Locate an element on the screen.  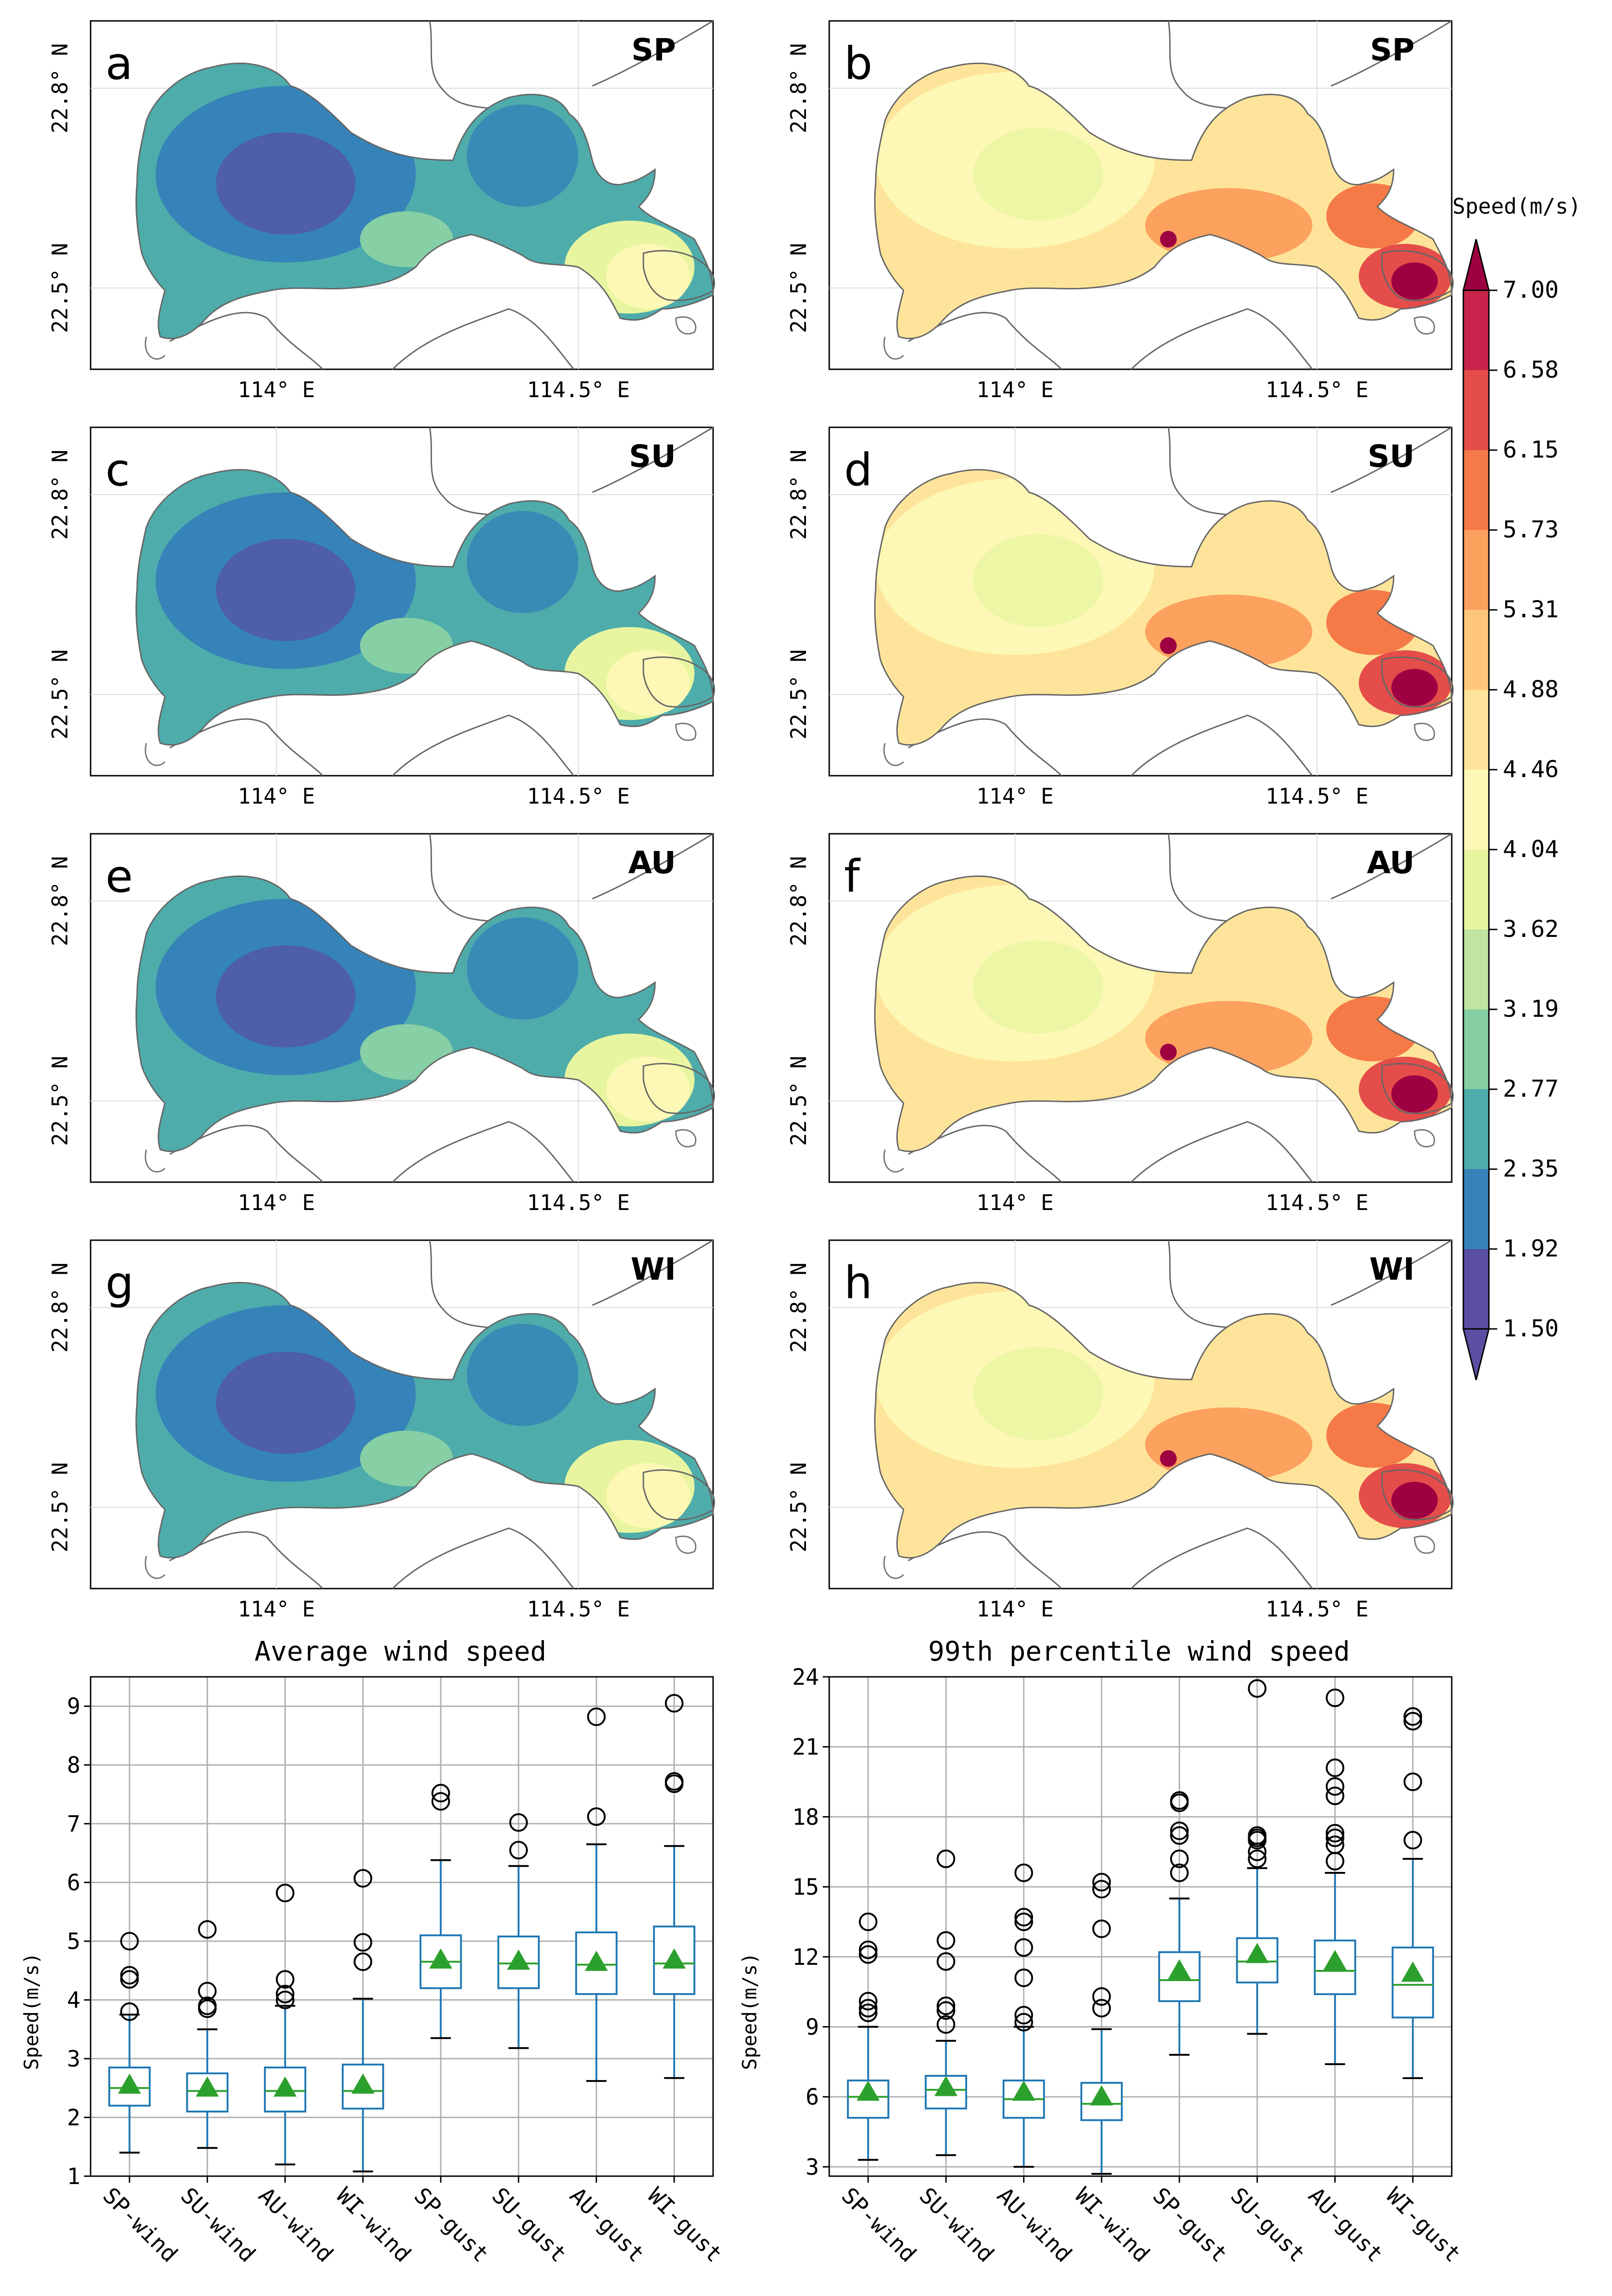
y-tick-label: 6 is located at coordinates (812, 2097).